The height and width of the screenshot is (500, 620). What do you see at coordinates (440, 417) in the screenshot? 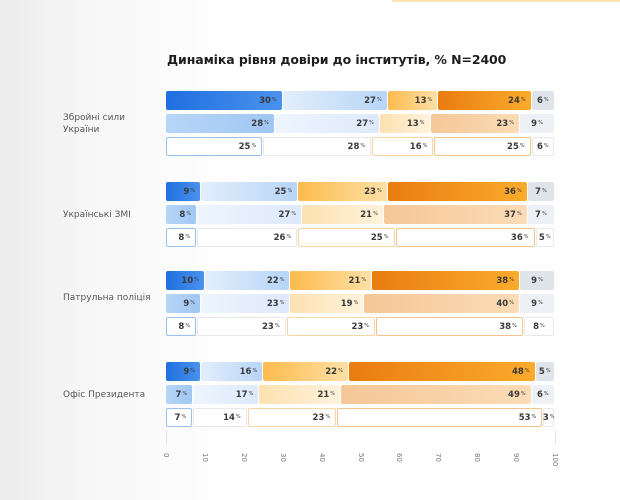
I see `bar-segment: 53%` at bounding box center [440, 417].